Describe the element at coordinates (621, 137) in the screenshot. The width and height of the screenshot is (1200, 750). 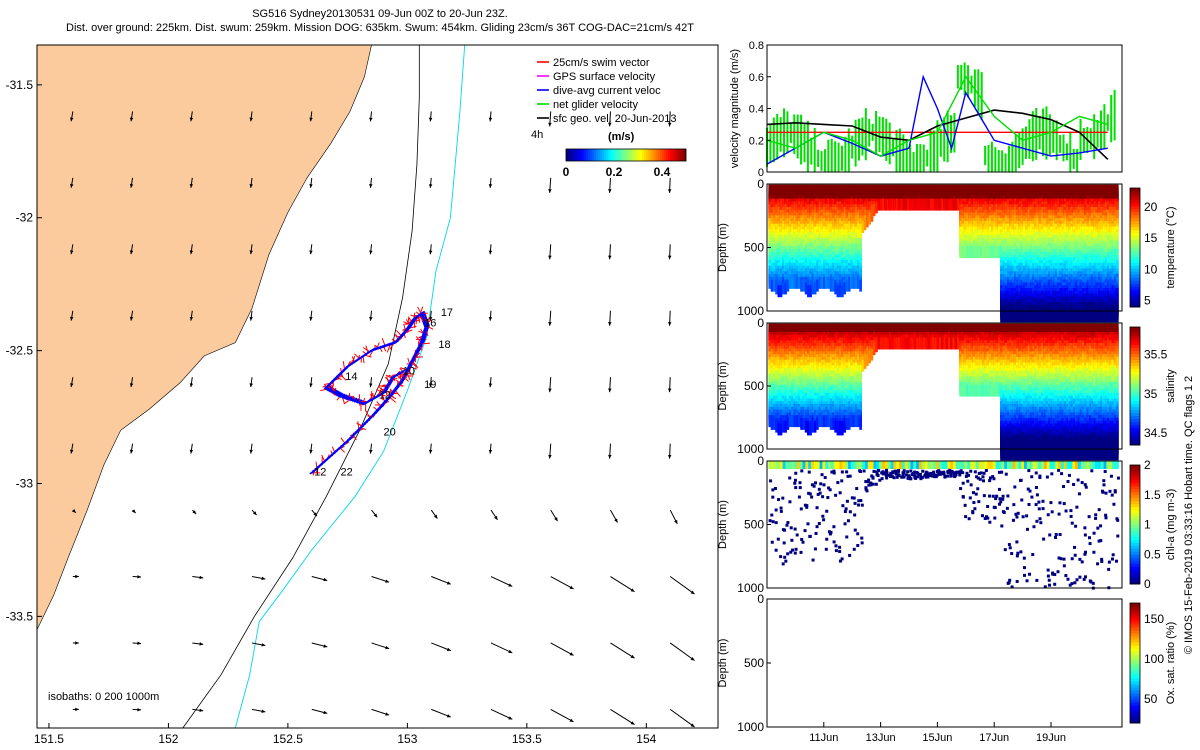
I see `colorbar-title: (m/s)` at that location.